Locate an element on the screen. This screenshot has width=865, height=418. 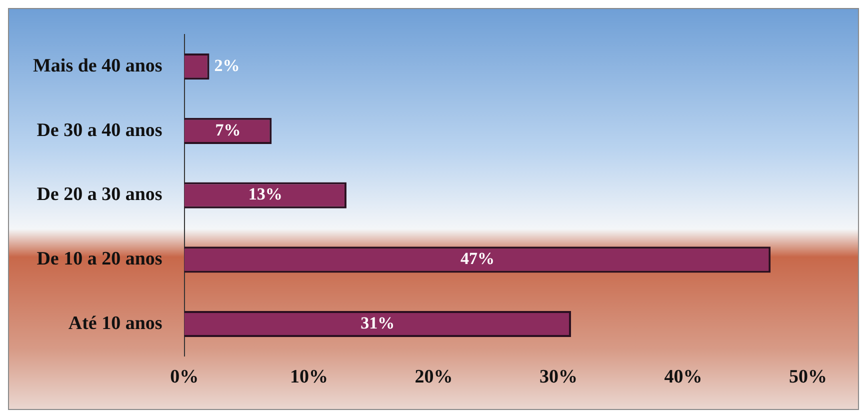
data-label: 2% is located at coordinates (227, 65).